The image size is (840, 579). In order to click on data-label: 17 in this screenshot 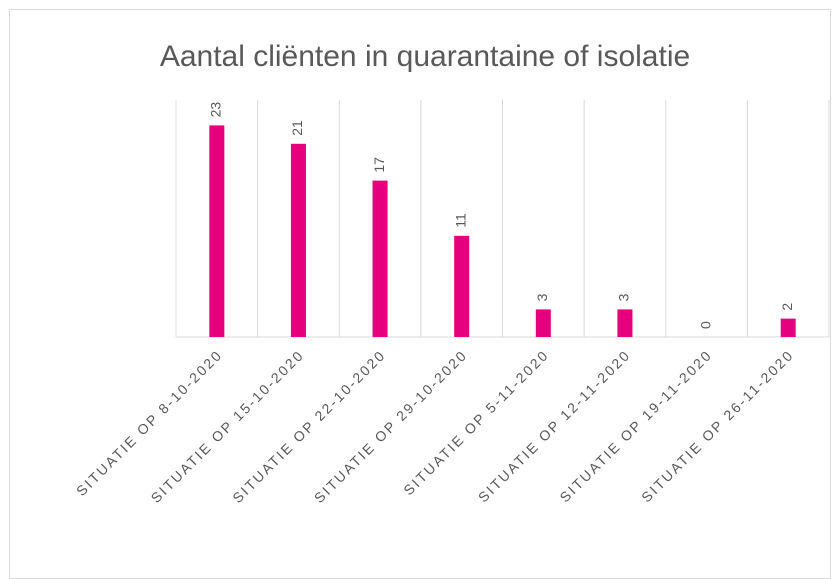, I will do `click(379, 165)`.